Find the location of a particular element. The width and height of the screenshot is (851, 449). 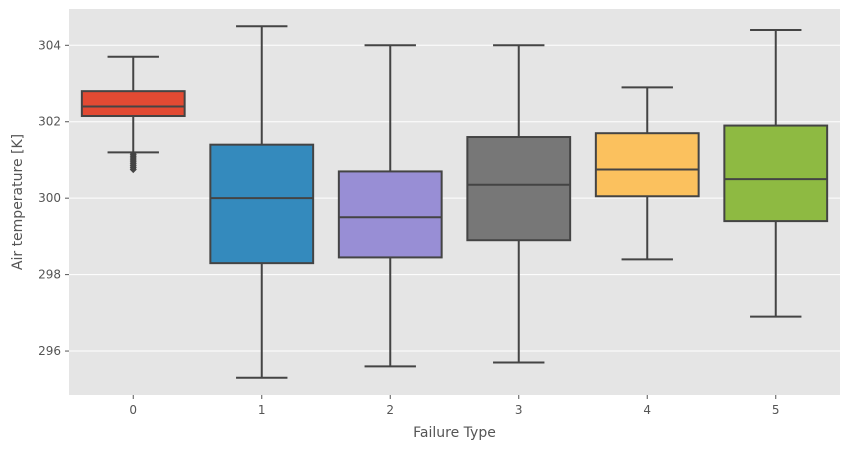

outlier-point is located at coordinates (133, 169).